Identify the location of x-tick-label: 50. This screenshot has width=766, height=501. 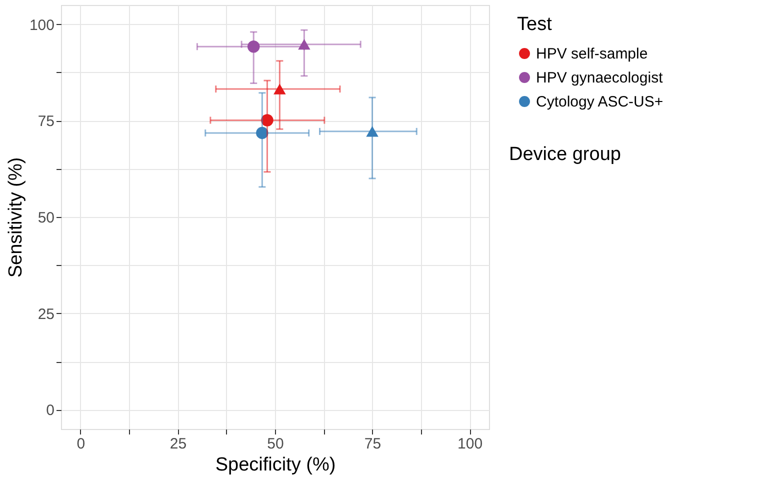
(275, 444).